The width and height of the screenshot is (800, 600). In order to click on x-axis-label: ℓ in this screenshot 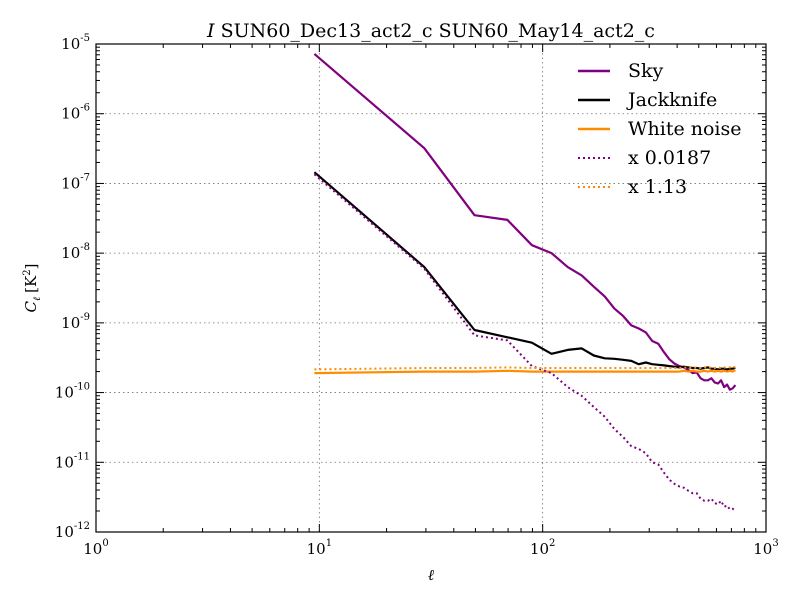, I will do `click(431, 575)`.